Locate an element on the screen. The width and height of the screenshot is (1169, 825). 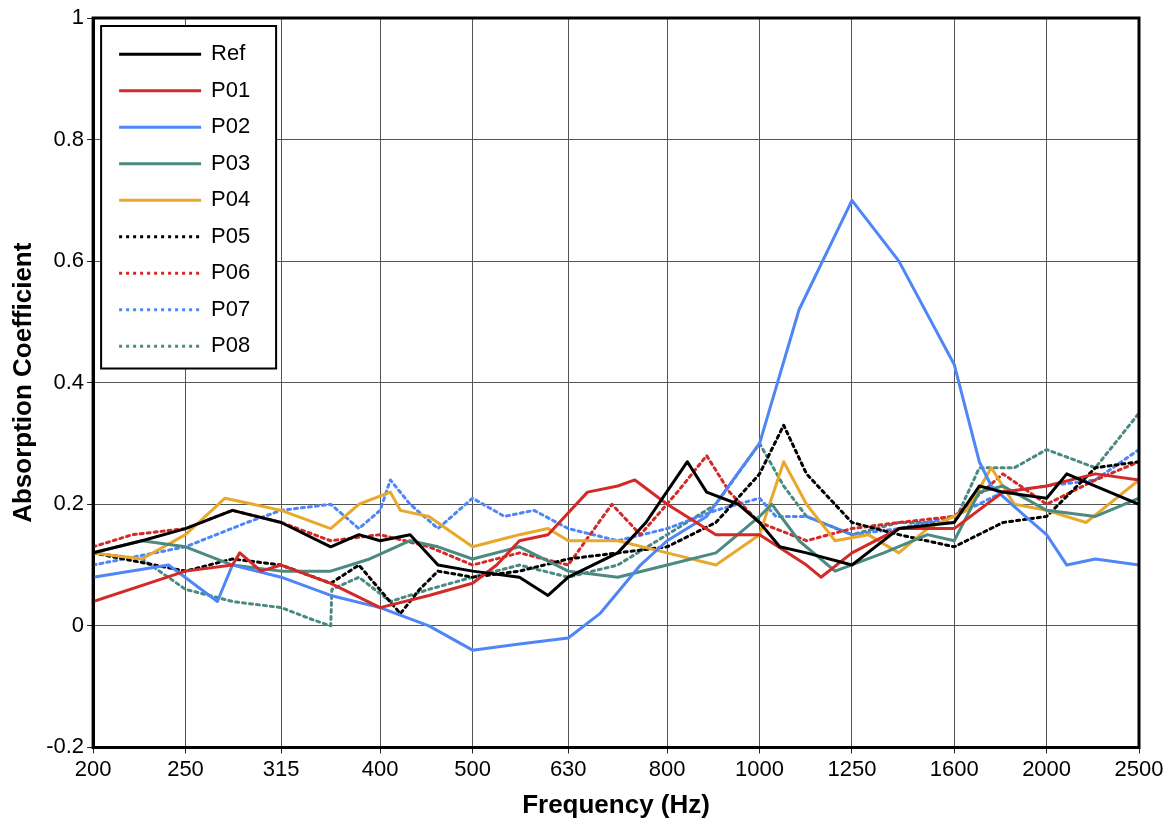
x-tick-label: 630 is located at coordinates (568, 768).